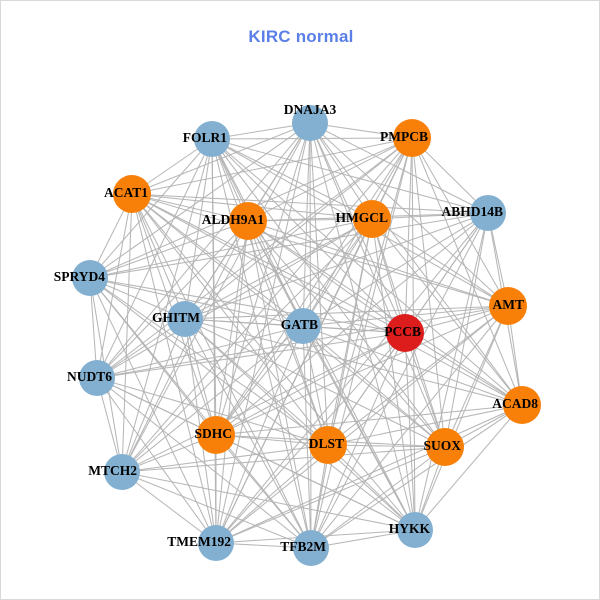 Image resolution: width=600 pixels, height=600 pixels. I want to click on node-circle-folr1, so click(212, 139).